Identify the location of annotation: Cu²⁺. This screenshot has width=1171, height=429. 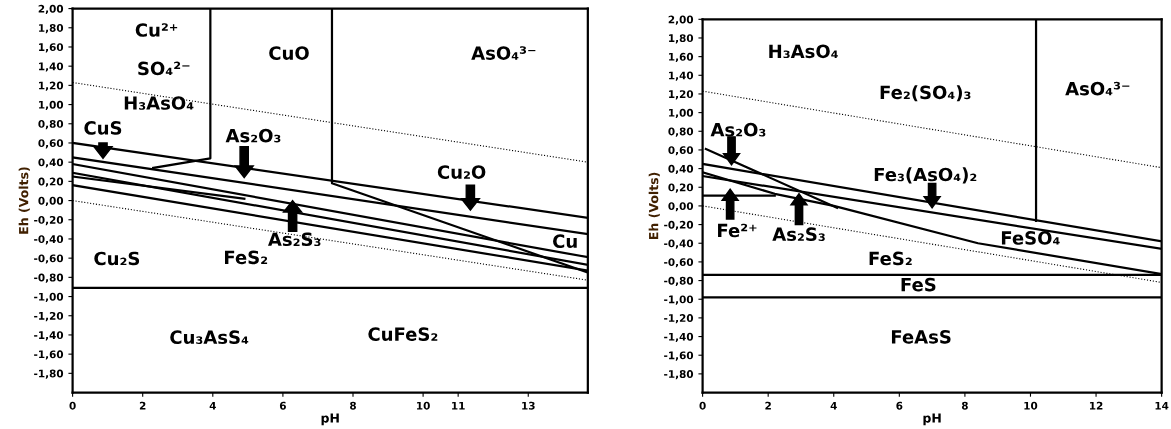
(156, 30).